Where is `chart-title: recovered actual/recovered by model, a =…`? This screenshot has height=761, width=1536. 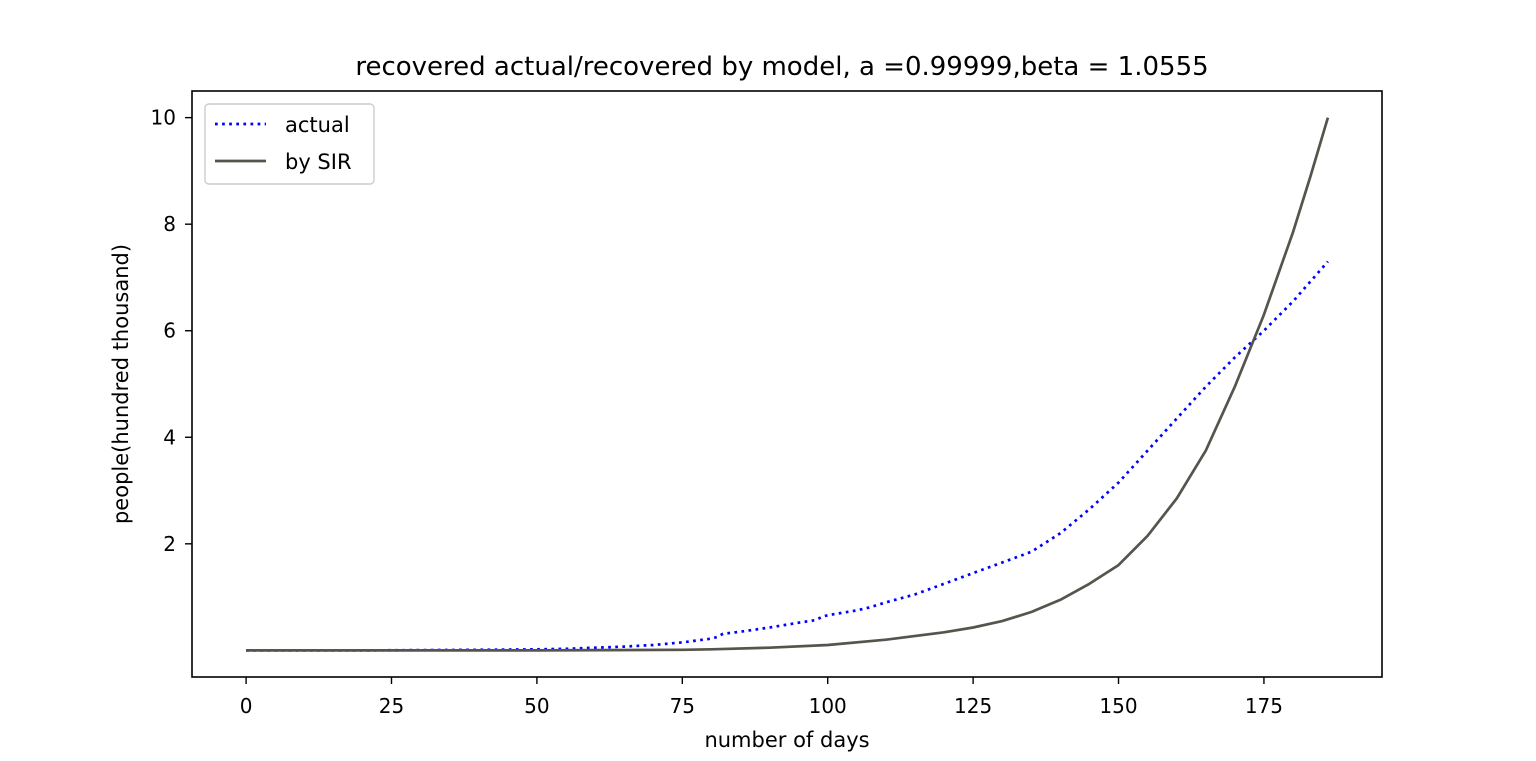
chart-title: recovered actual/recovered by model, a =… is located at coordinates (781, 67).